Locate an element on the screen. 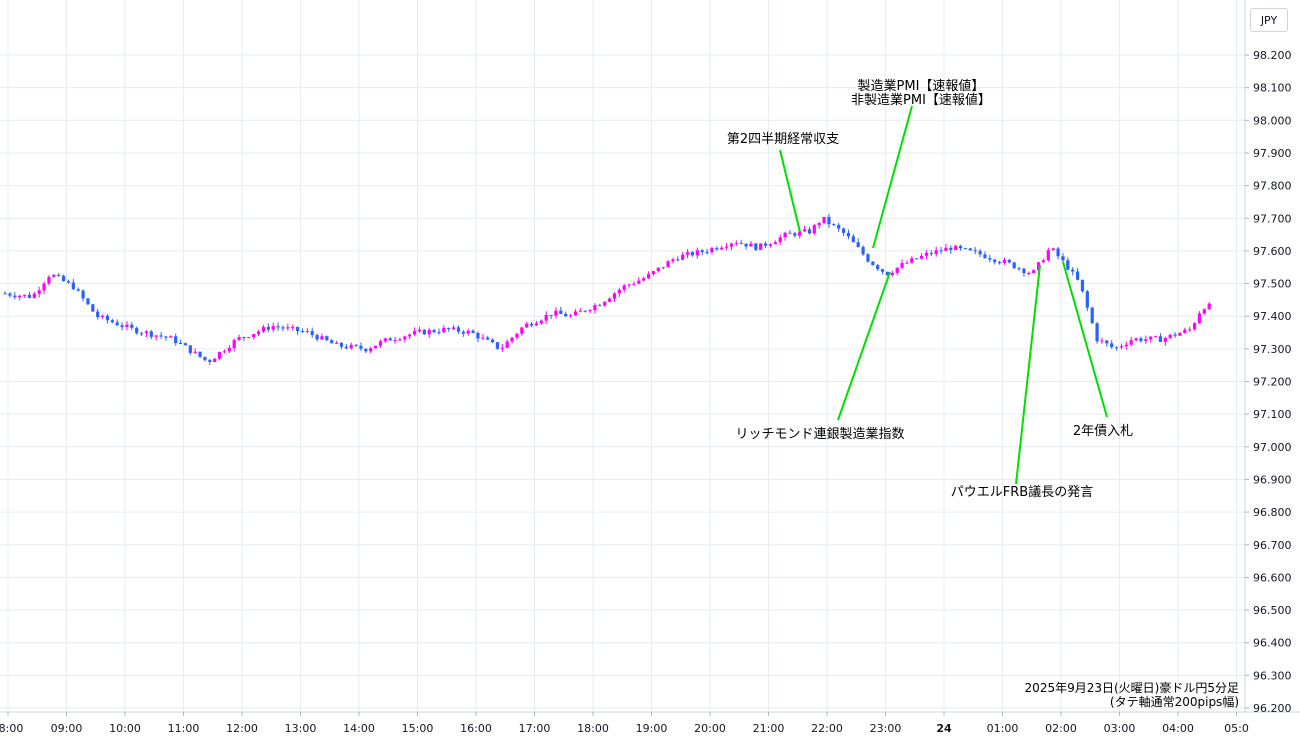 This screenshot has height=745, width=1300. currency-badge: JPY is located at coordinates (1269, 20).